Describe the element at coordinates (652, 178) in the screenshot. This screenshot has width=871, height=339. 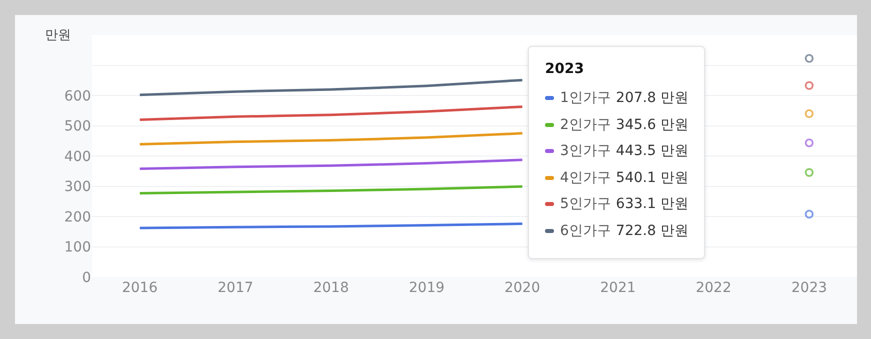
I see `annotation: 540.1 만원` at that location.